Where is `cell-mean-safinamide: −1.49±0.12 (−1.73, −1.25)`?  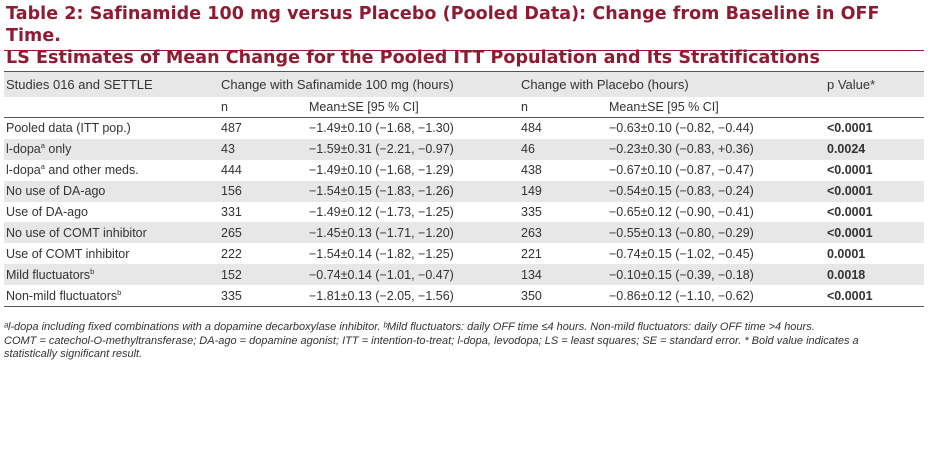
cell-mean-safinamide: −1.49±0.12 (−1.73, −1.25) is located at coordinates (381, 212).